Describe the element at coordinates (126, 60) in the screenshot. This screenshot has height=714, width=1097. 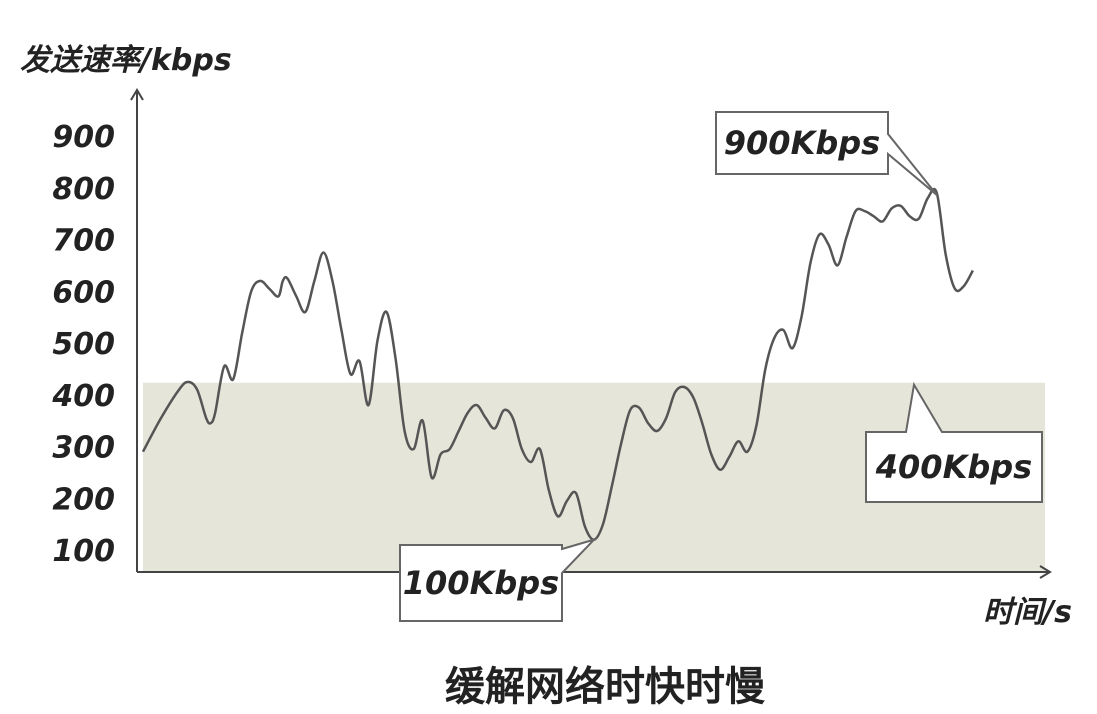
I see `y-axis-title: 发送速率/kbps` at that location.